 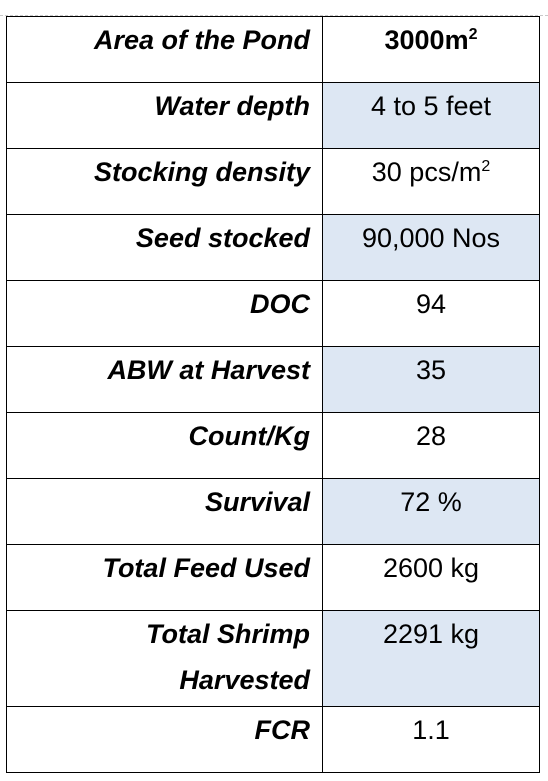 What do you see at coordinates (431, 313) in the screenshot?
I see `row-value: 94` at bounding box center [431, 313].